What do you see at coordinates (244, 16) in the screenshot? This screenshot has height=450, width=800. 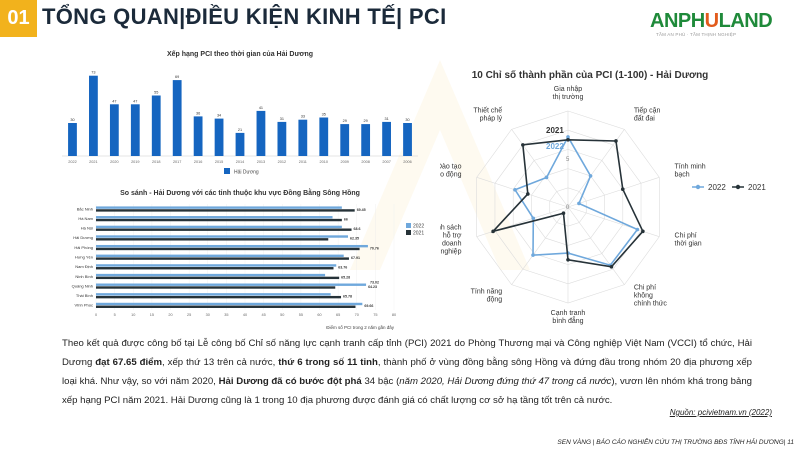 I see `page-title: TỔNG QUAN|ĐIỀU KIỆN KINH TẾ| PCI` at bounding box center [244, 16].